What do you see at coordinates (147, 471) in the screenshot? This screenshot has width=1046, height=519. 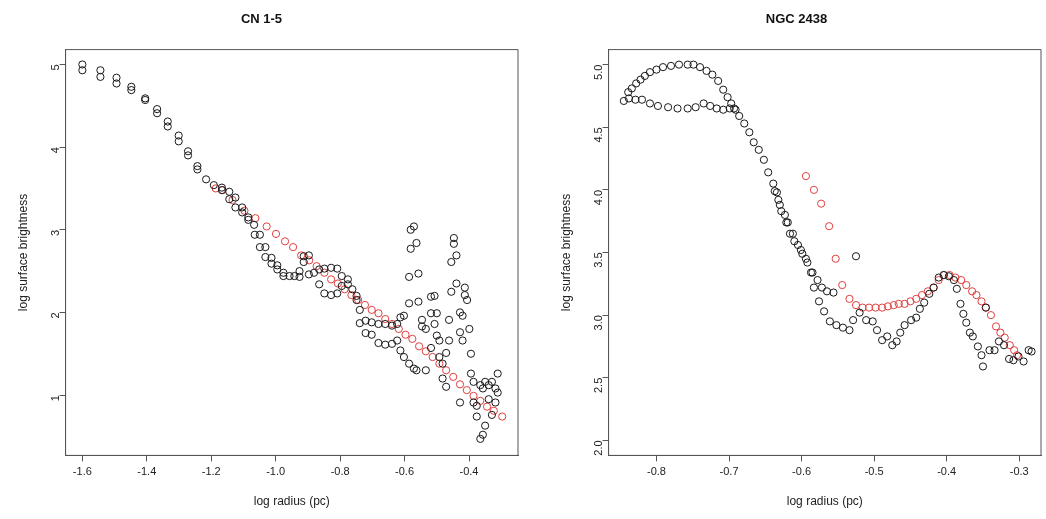 I see `x-tick-label: -1.4` at bounding box center [147, 471].